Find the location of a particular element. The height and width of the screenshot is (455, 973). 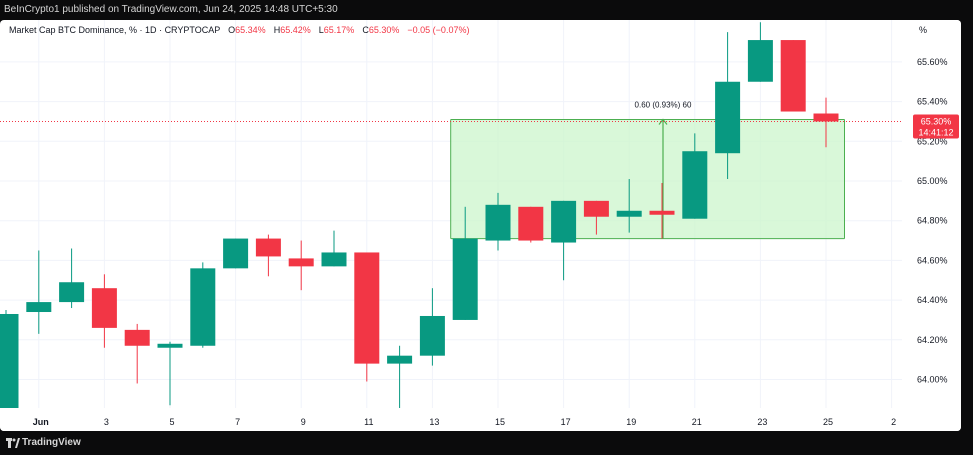

low-label: L is located at coordinates (321, 30).